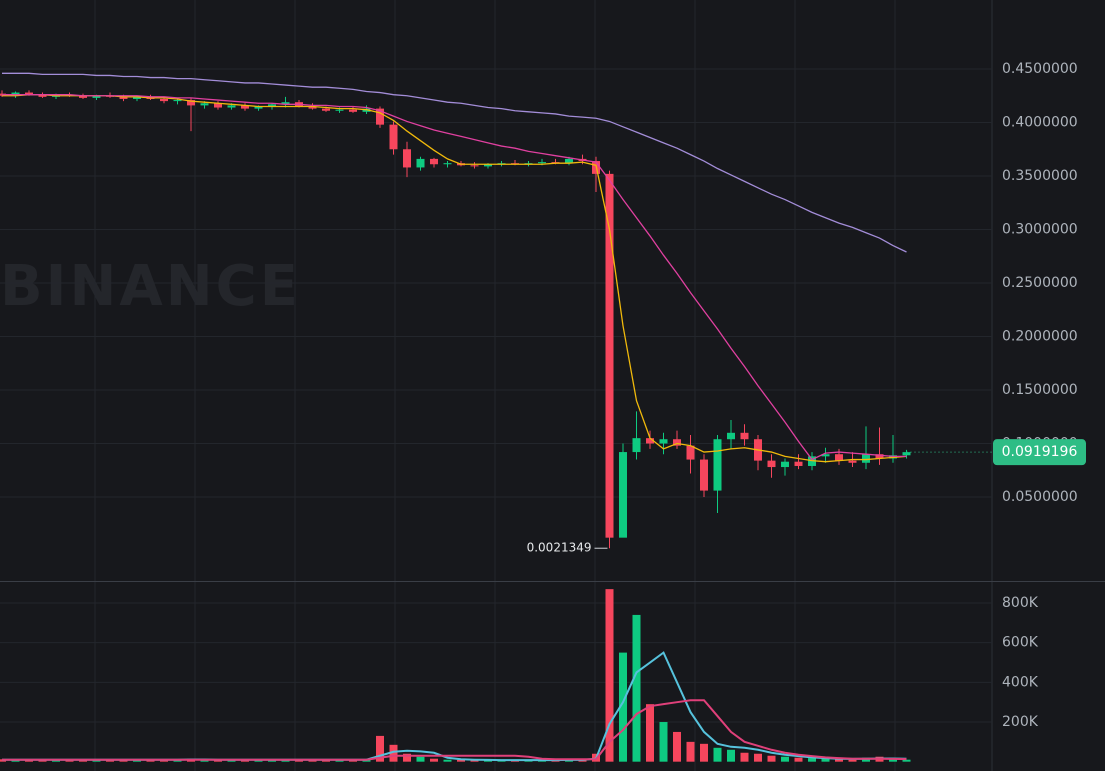  I want to click on y-tick-label: 400K, so click(1020, 682).